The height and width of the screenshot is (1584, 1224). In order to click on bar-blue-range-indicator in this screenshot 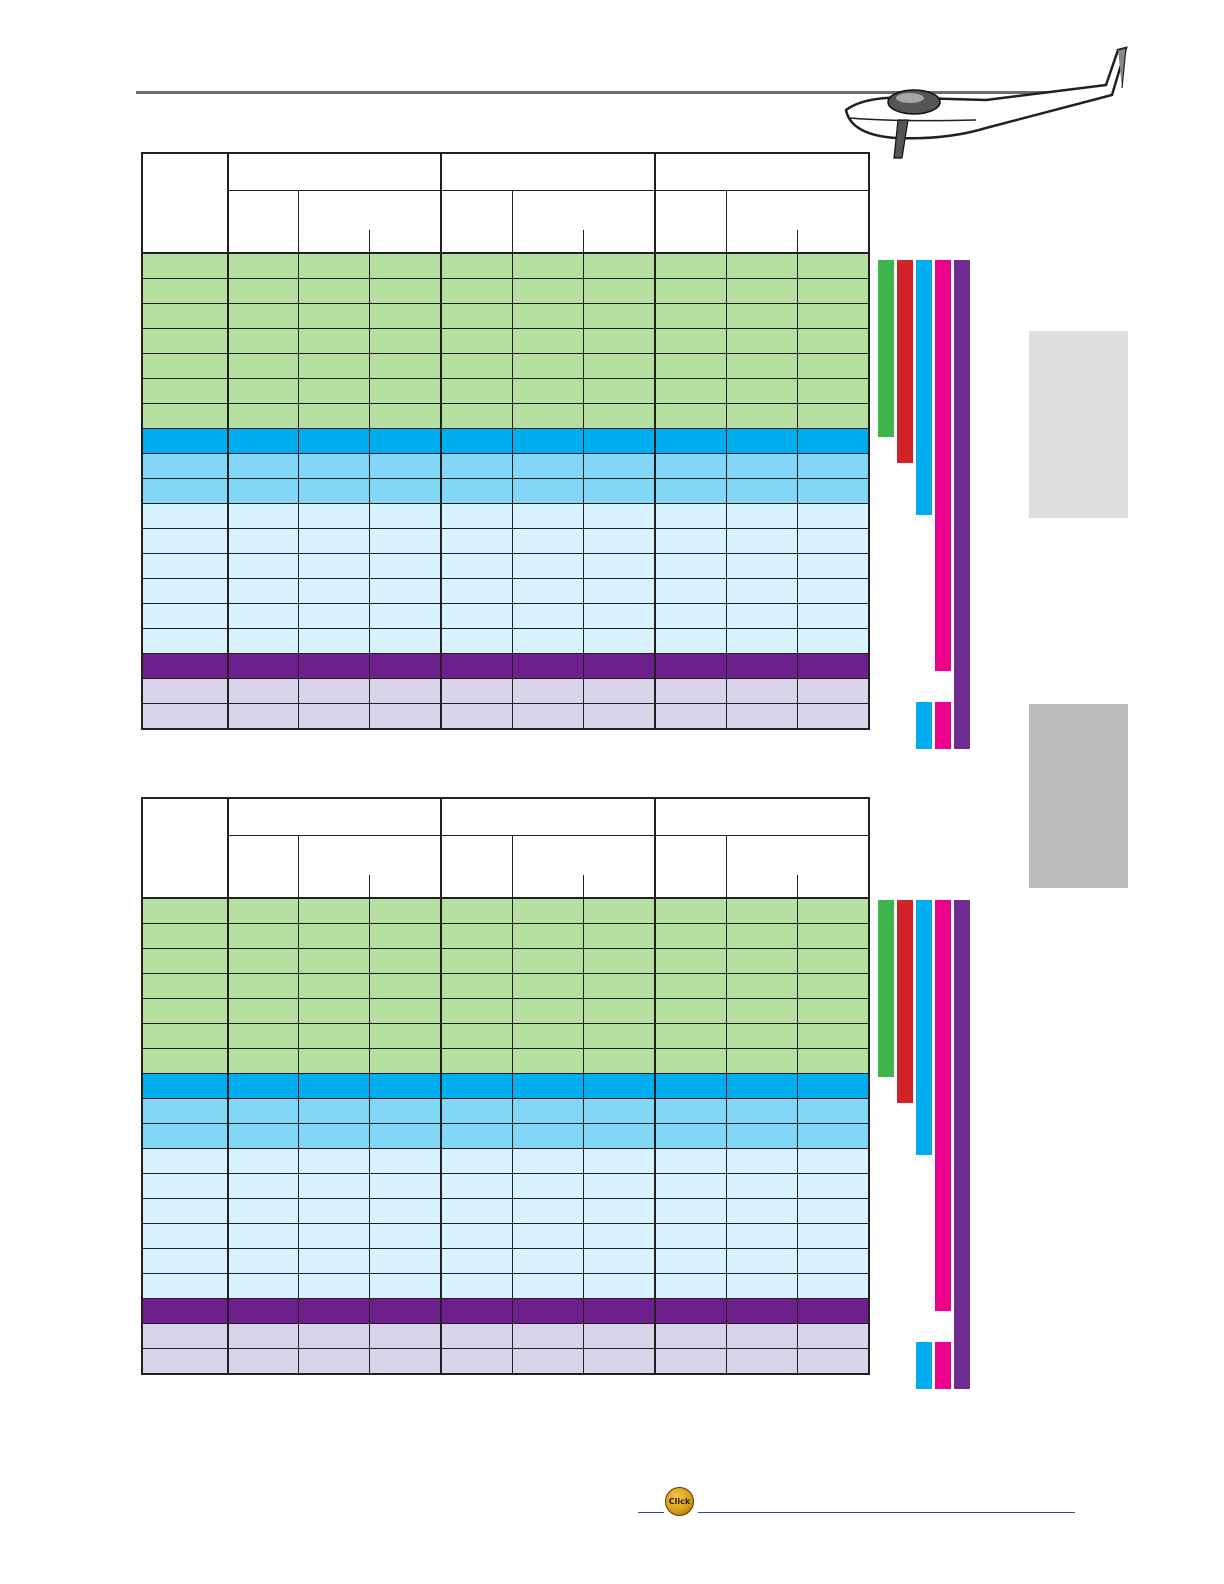, I will do `click(924, 725)`.